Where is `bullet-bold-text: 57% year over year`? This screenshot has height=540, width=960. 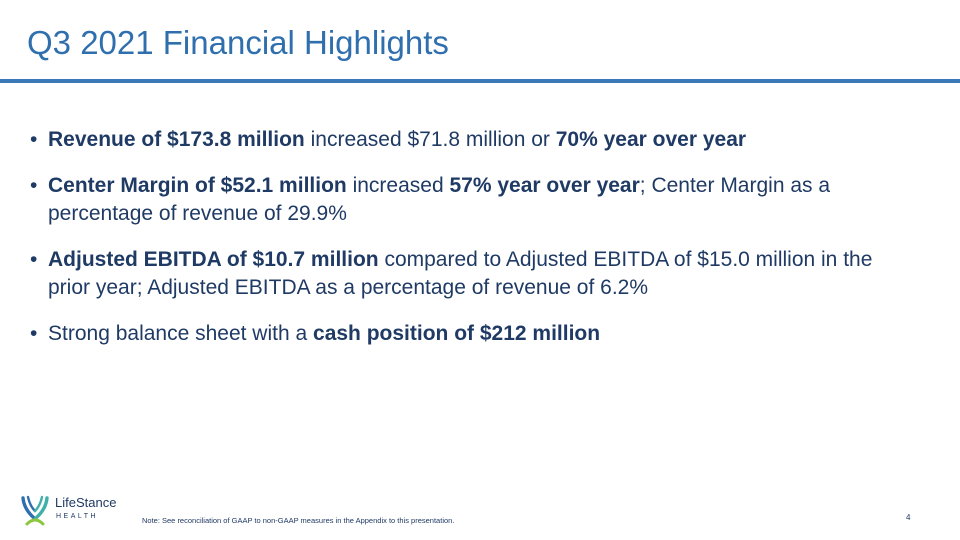 bullet-bold-text: 57% year over year is located at coordinates (544, 185).